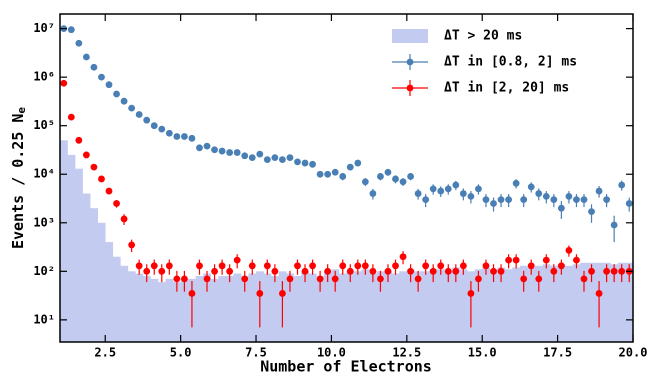  Describe the element at coordinates (510, 62) in the screenshot. I see `legend-label: ΔT in [0.8, 2] ms` at that location.